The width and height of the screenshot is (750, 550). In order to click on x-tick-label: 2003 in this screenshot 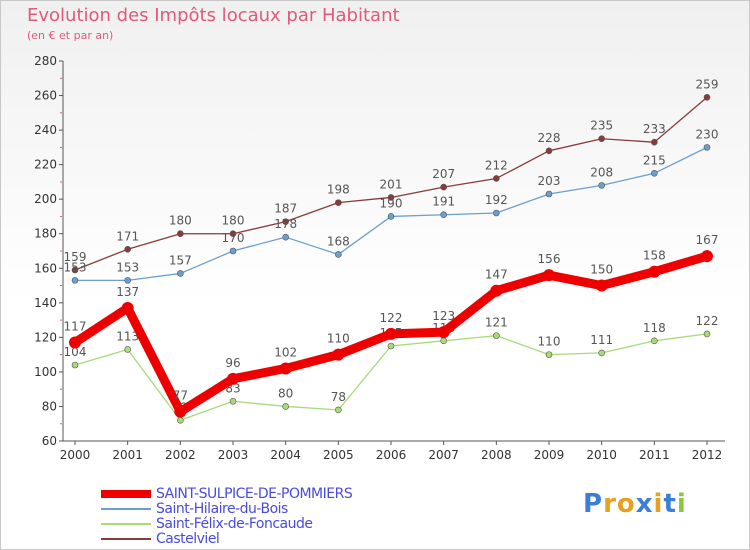, I will do `click(233, 455)`.